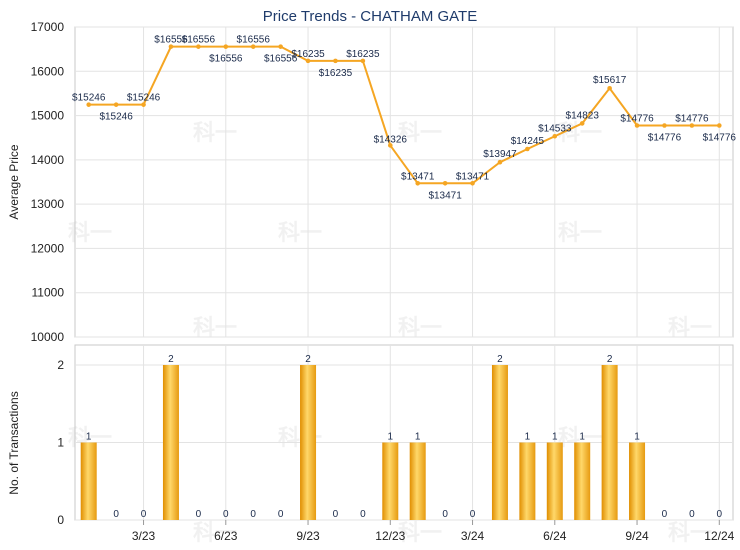 This screenshot has height=550, width=740. I want to click on price-data-label: $14533, so click(555, 128).